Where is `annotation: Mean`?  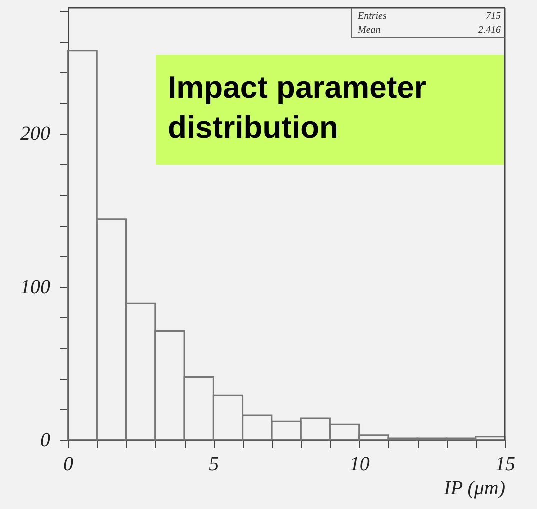 annotation: Mean is located at coordinates (369, 30).